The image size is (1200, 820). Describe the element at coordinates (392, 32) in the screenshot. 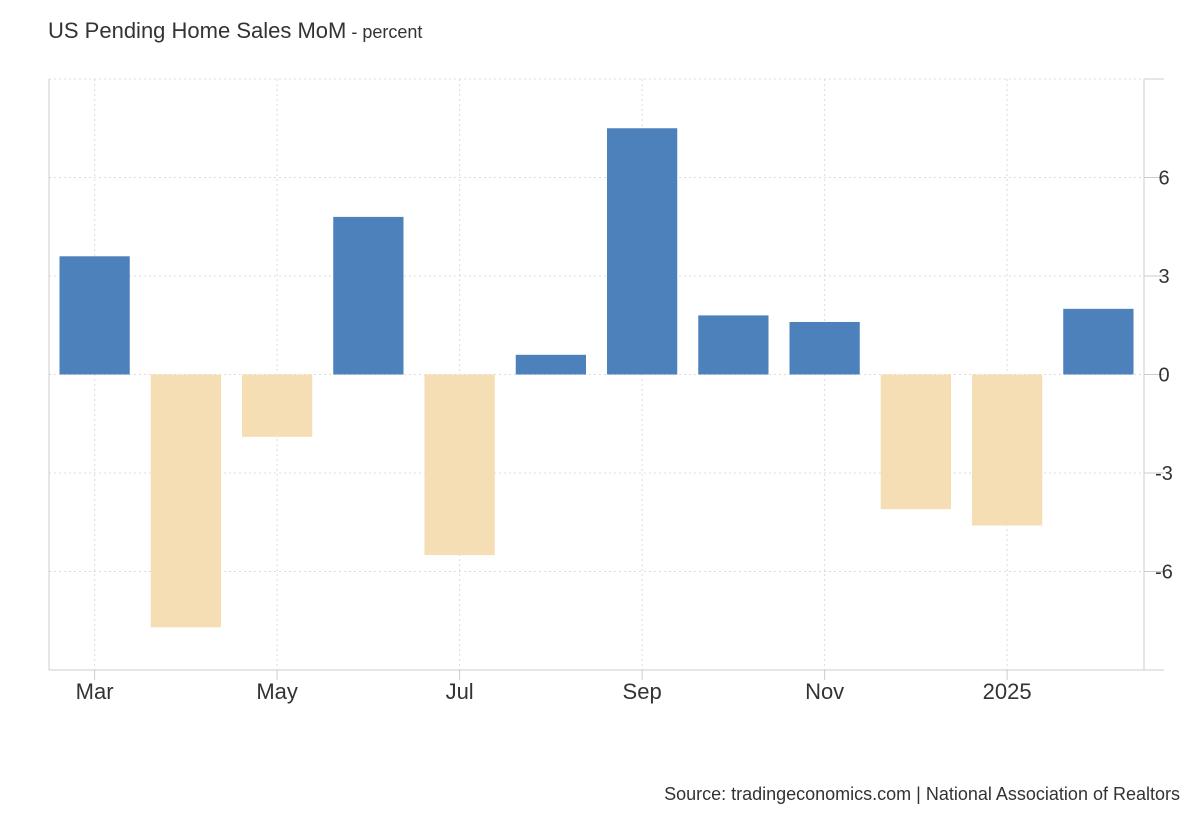

I see `subtitle-text: percent` at that location.